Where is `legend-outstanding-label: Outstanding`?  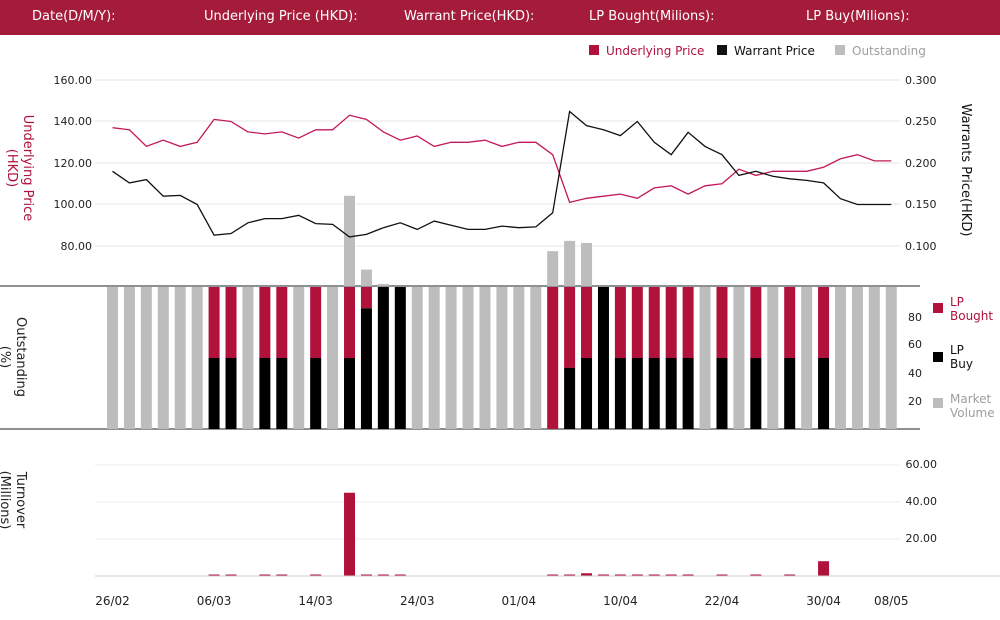 legend-outstanding-label: Outstanding is located at coordinates (889, 51).